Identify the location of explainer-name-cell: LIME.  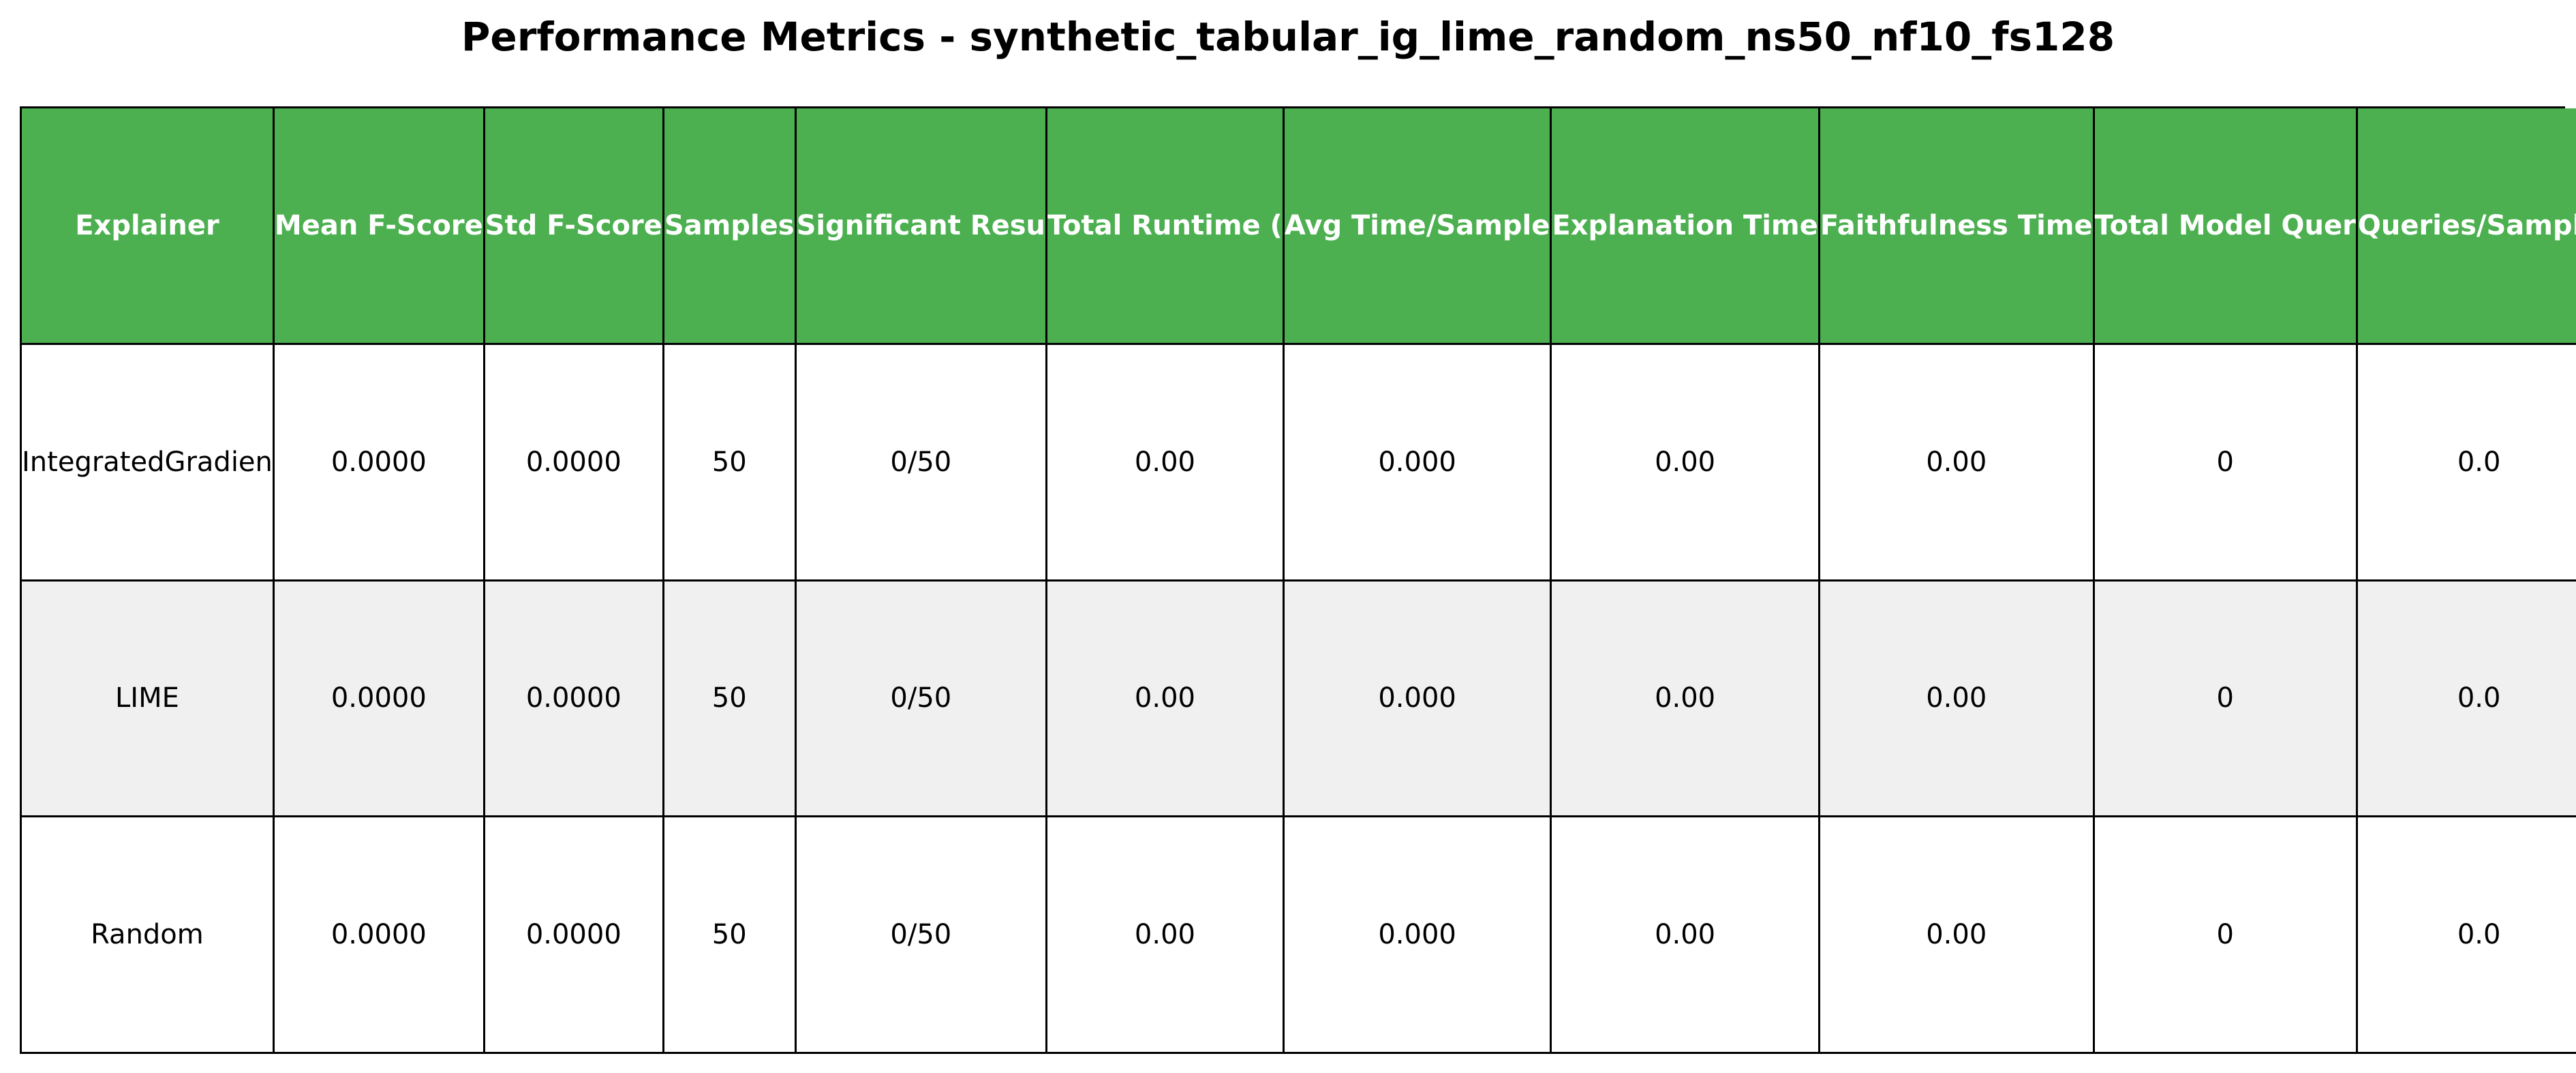
(148, 699).